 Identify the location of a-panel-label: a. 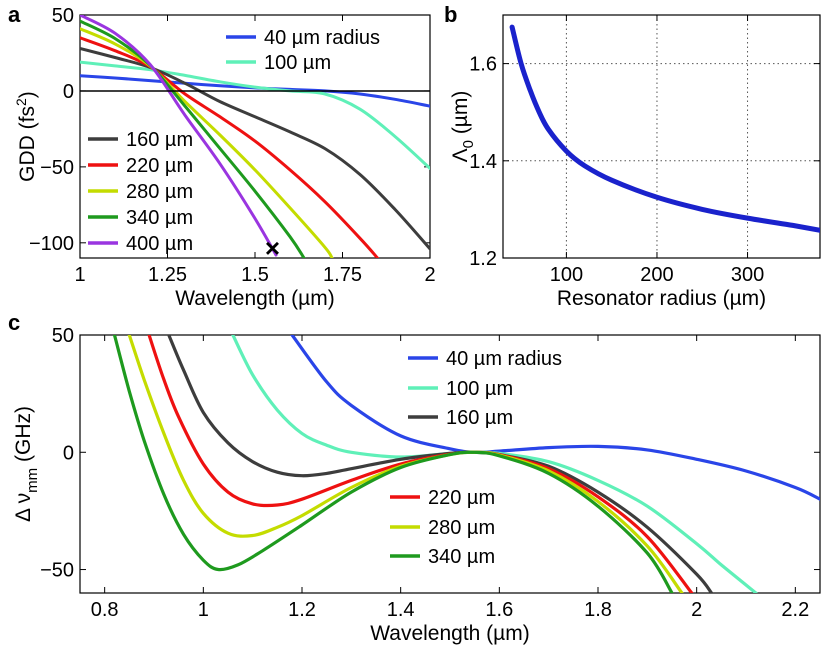
(14, 14).